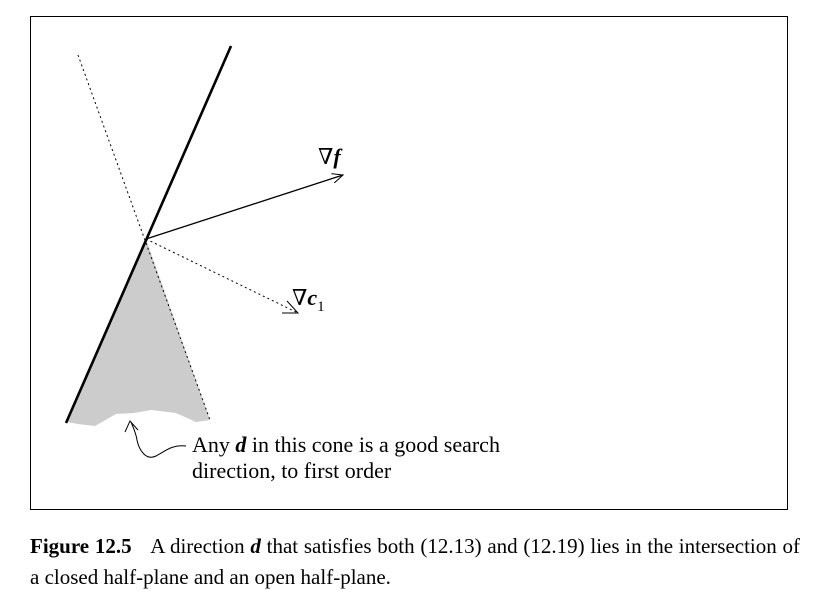  I want to click on caption-label: Figure 12.5, so click(81, 546).